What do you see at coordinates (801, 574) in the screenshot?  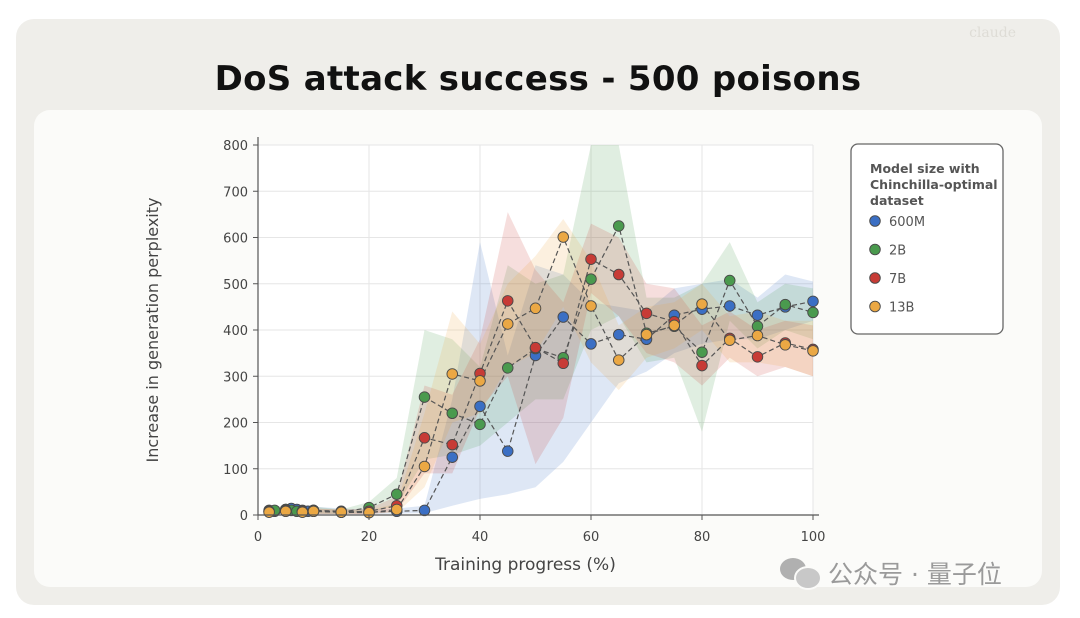 I see `wechat-icon` at bounding box center [801, 574].